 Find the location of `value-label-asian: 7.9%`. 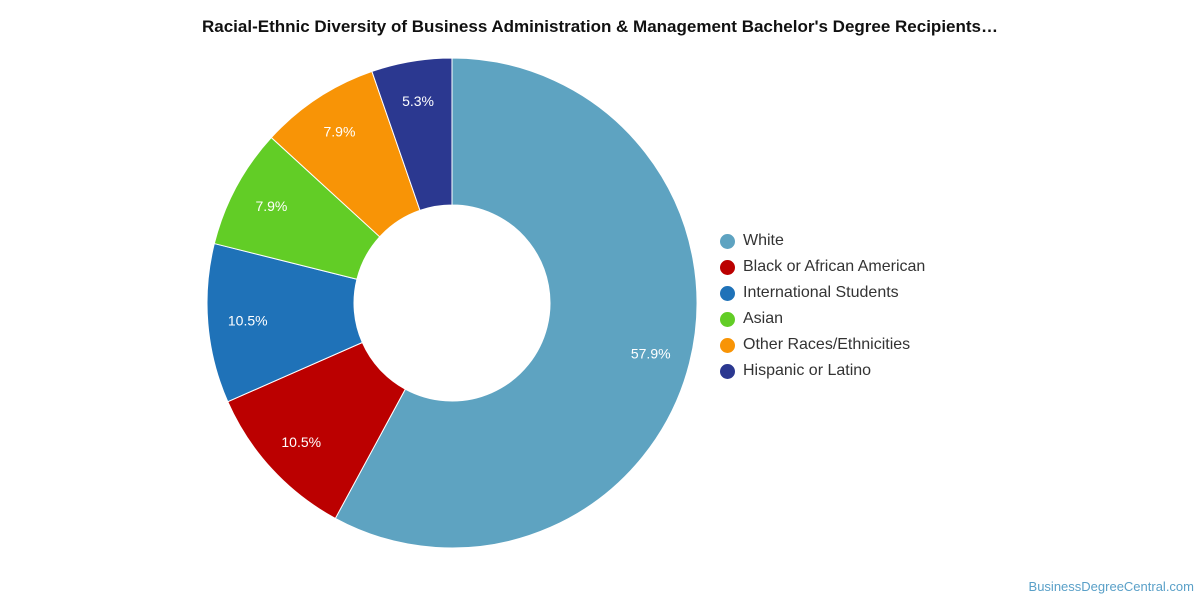

value-label-asian: 7.9% is located at coordinates (271, 206).